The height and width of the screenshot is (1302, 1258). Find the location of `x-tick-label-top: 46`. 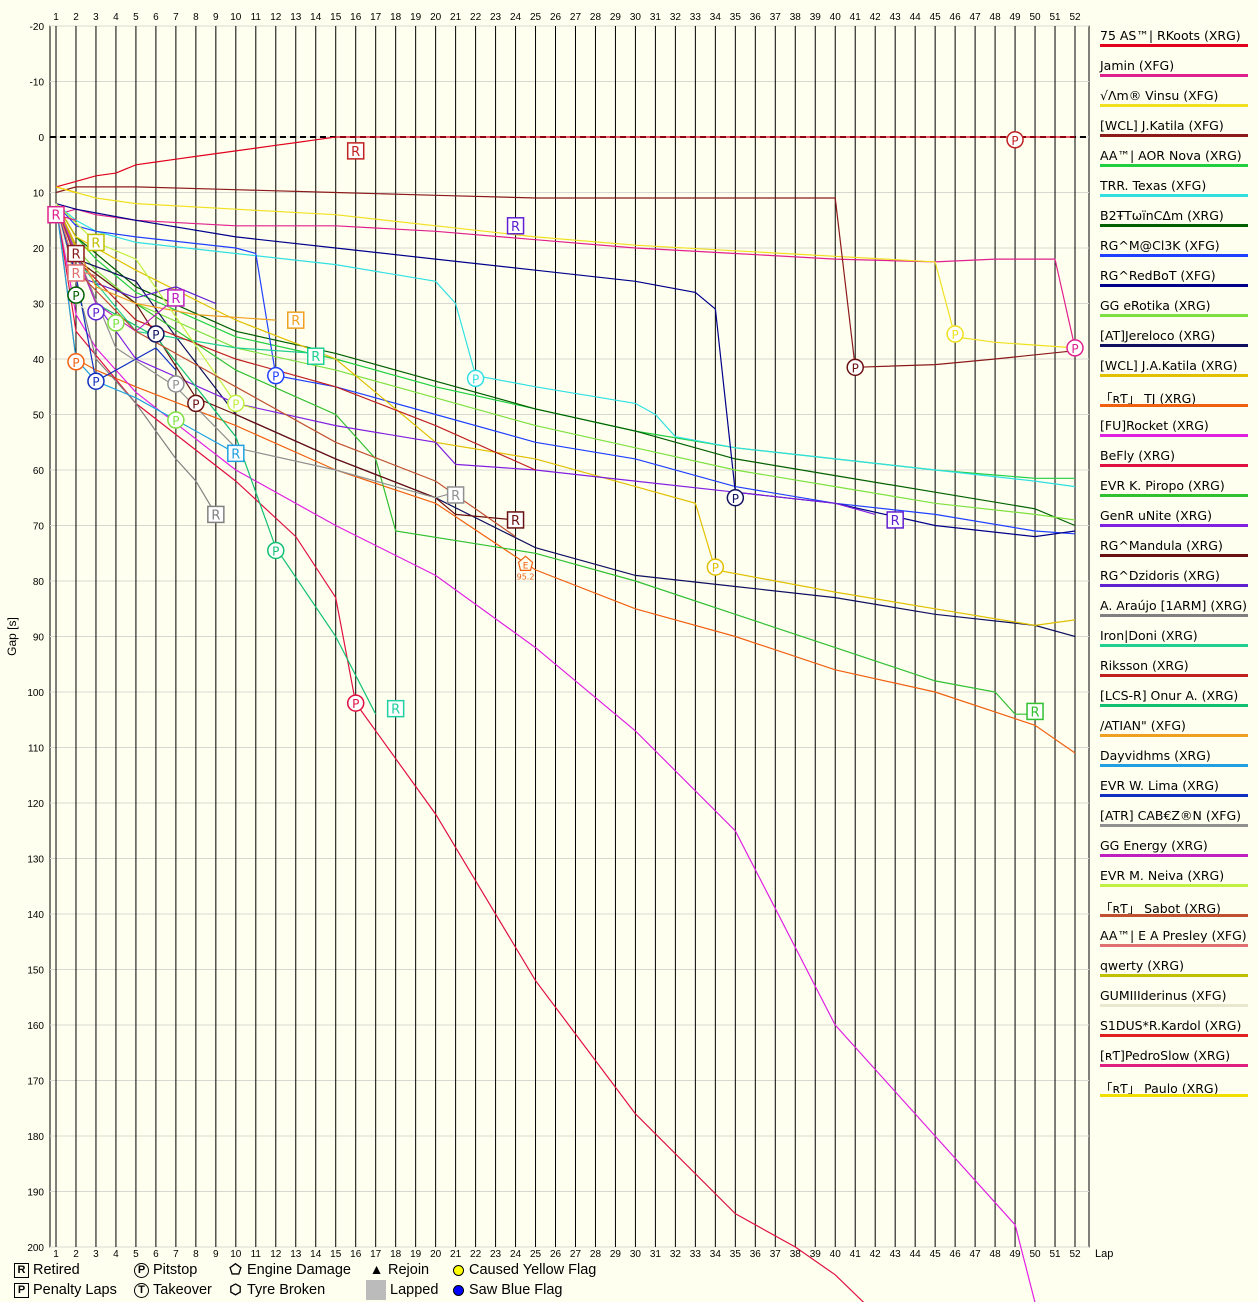

x-tick-label-top: 46 is located at coordinates (956, 17).